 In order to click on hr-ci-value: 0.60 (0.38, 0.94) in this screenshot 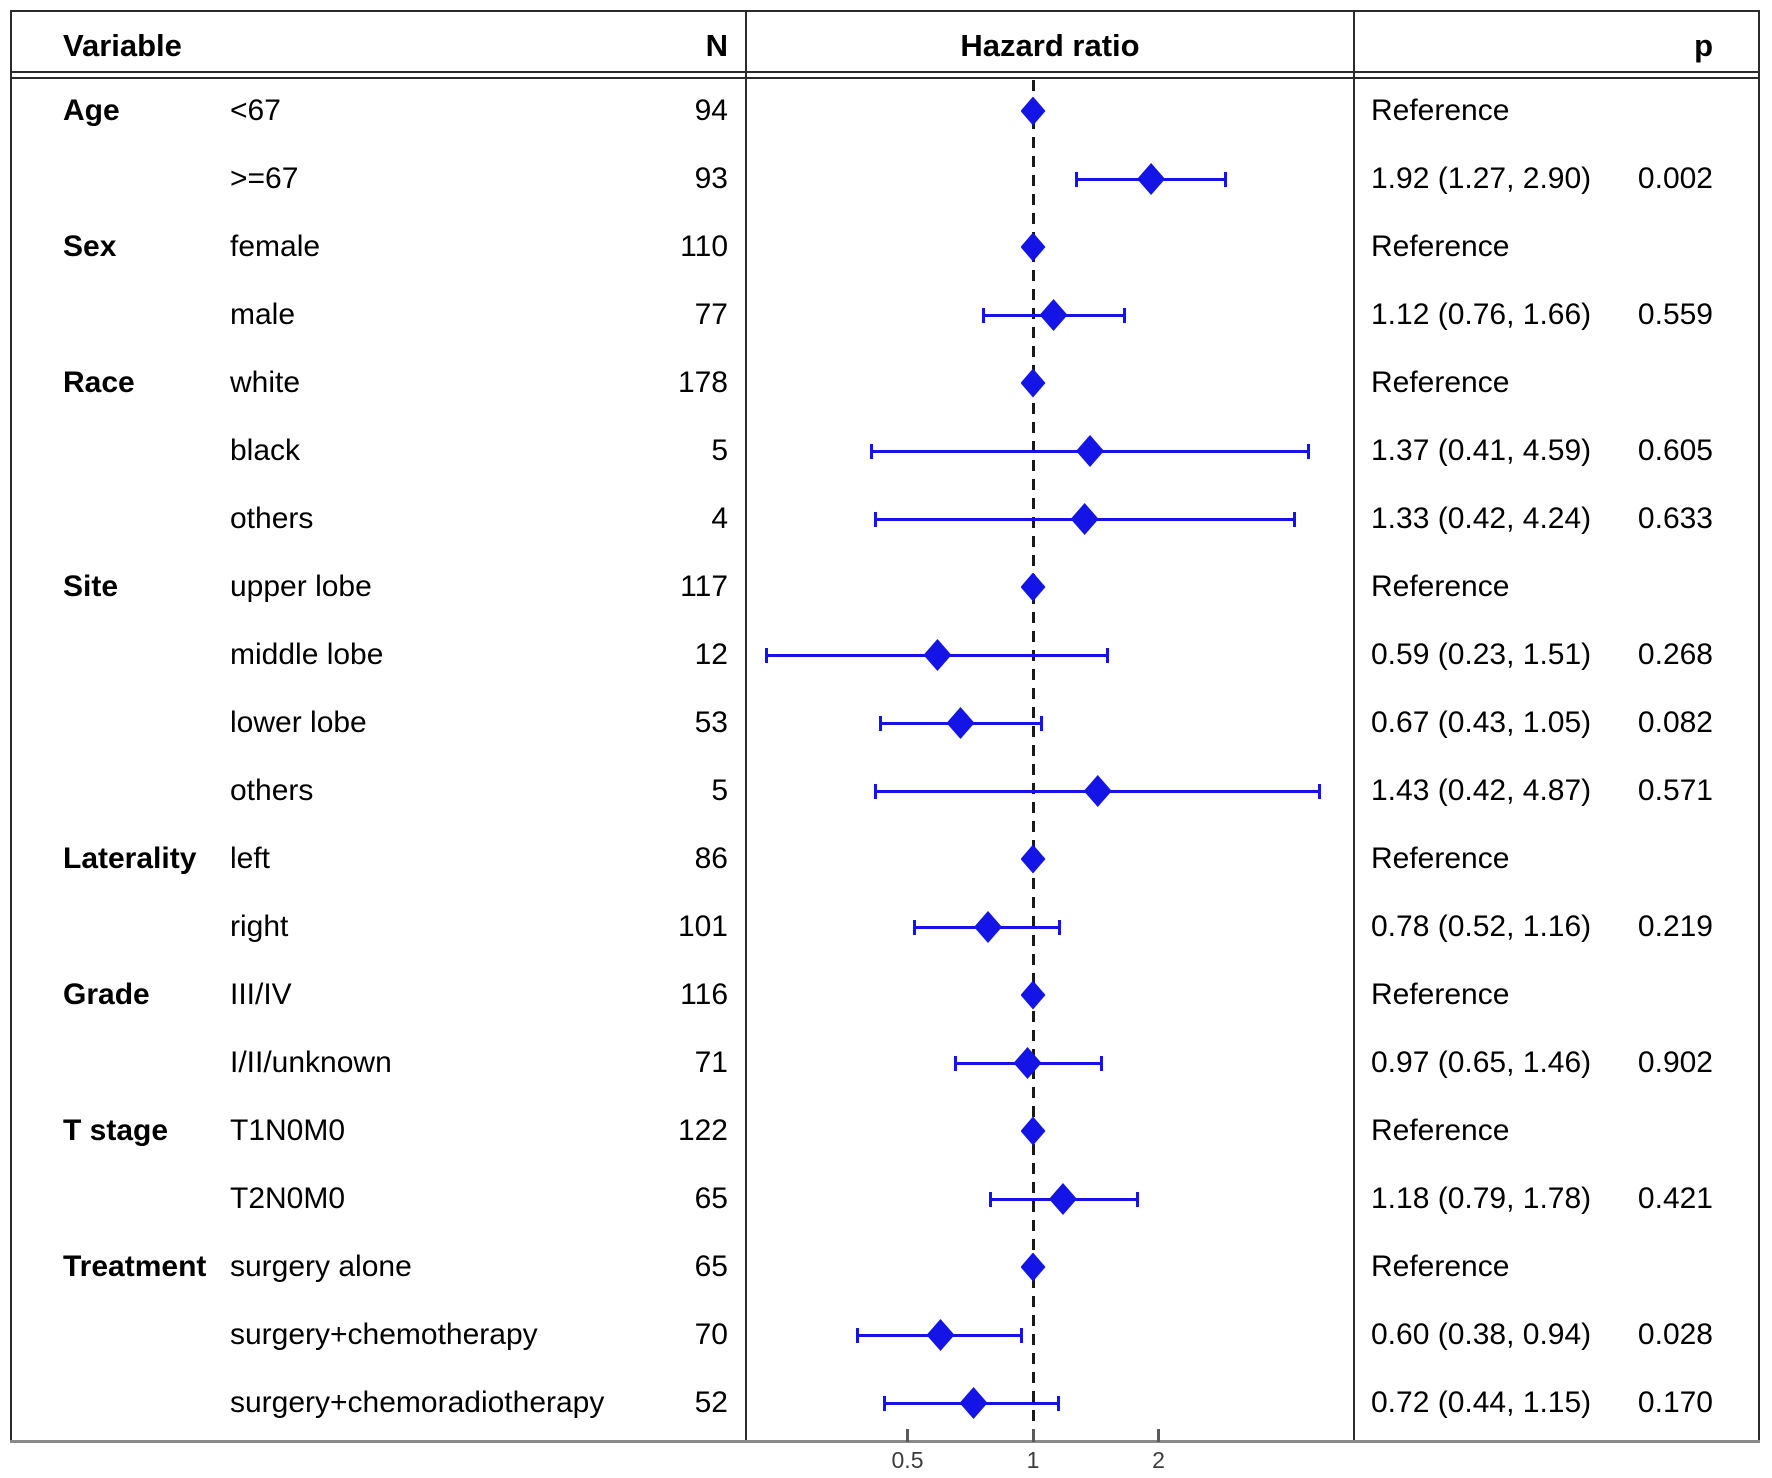, I will do `click(1481, 1334)`.